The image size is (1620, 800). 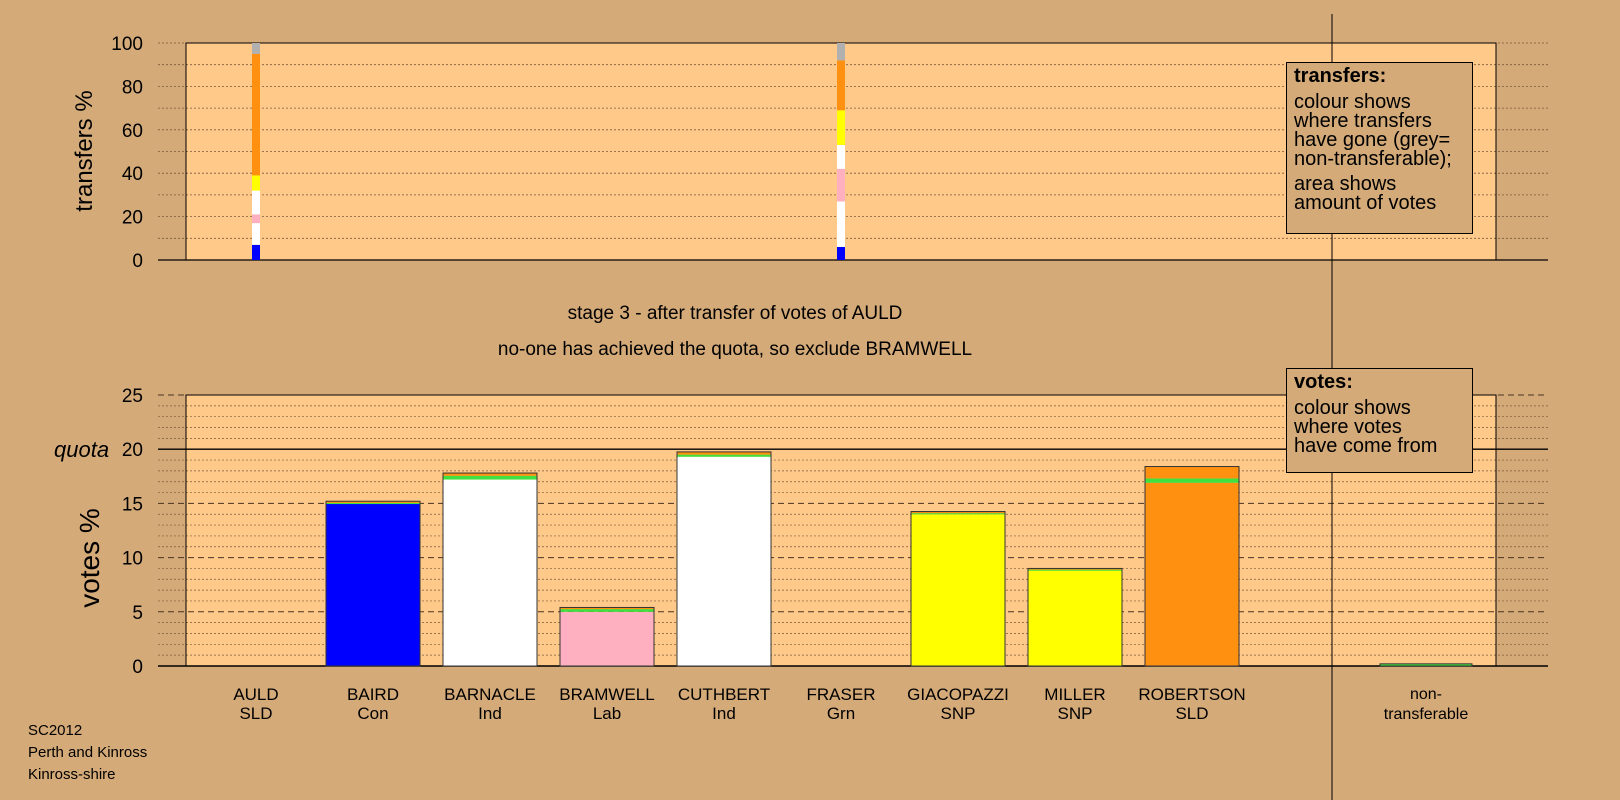 What do you see at coordinates (1191, 694) in the screenshot?
I see `candidate-name-label: ROBERTSON` at bounding box center [1191, 694].